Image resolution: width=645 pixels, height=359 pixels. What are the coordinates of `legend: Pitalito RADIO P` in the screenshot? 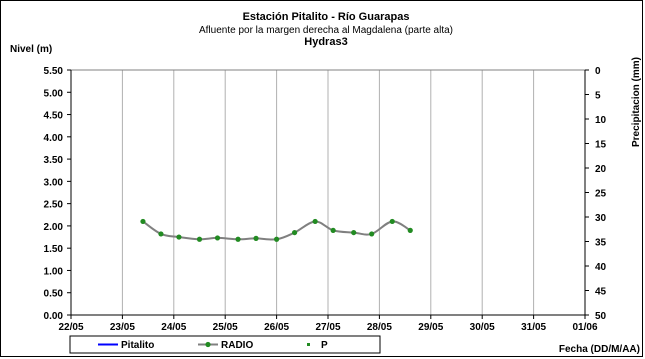 It's located at (225, 344).